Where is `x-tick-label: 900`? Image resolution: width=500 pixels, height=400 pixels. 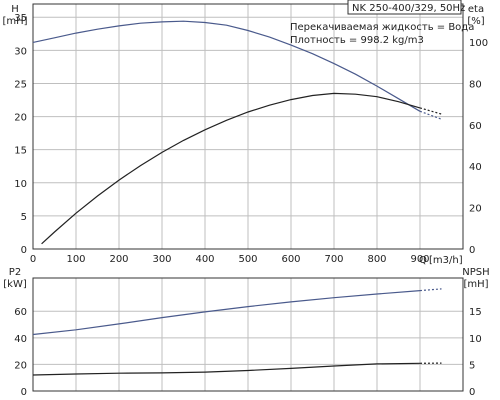 x-tick-label: 900 is located at coordinates (419, 259).